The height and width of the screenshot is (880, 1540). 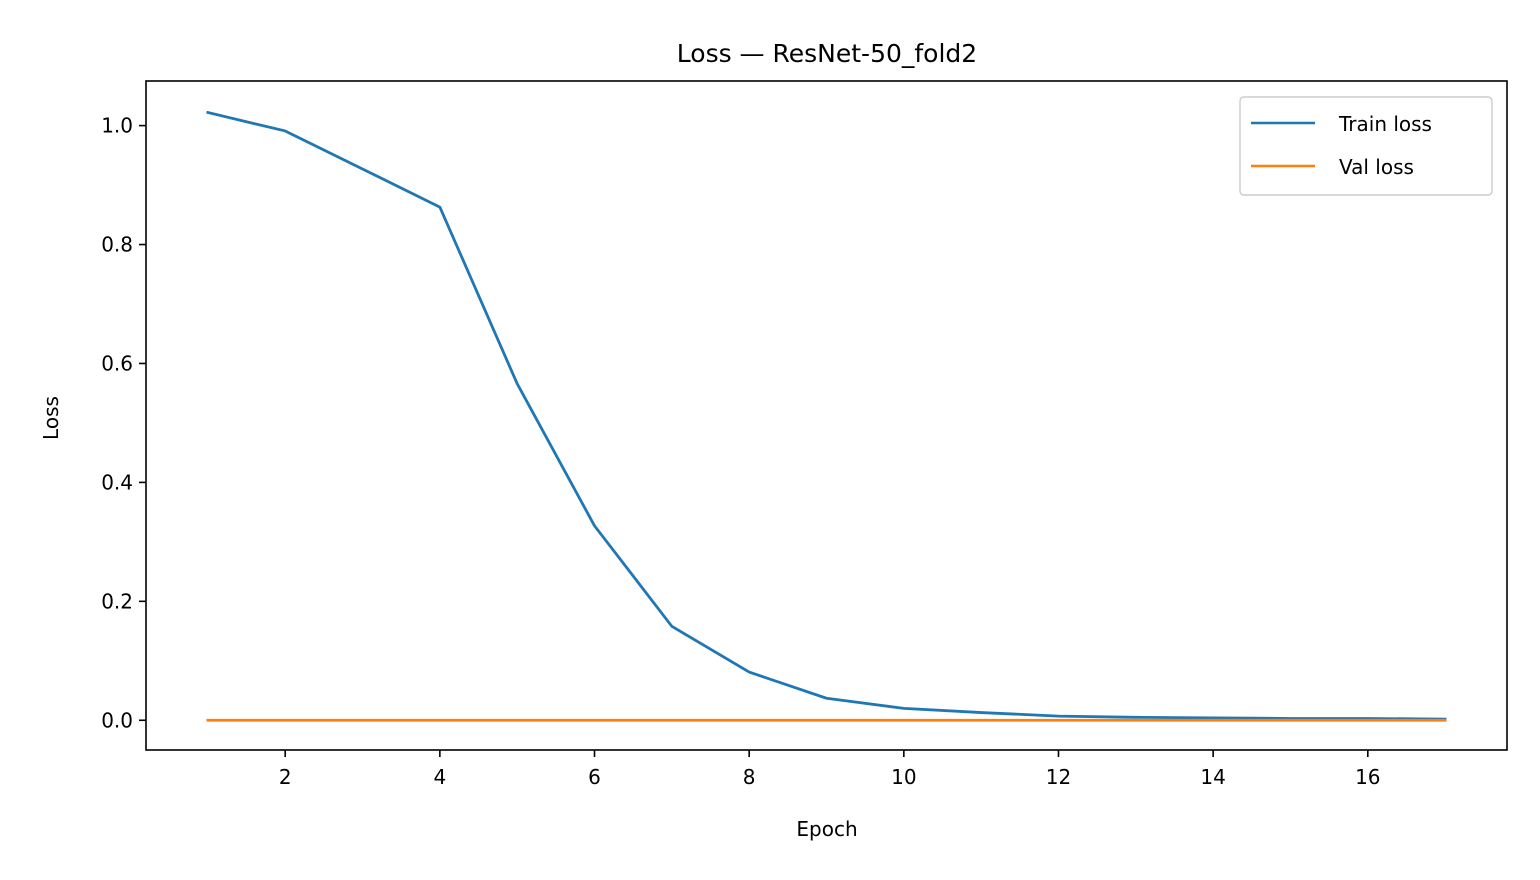 I want to click on legend-label-train-loss: Train loss, so click(x=1385, y=124).